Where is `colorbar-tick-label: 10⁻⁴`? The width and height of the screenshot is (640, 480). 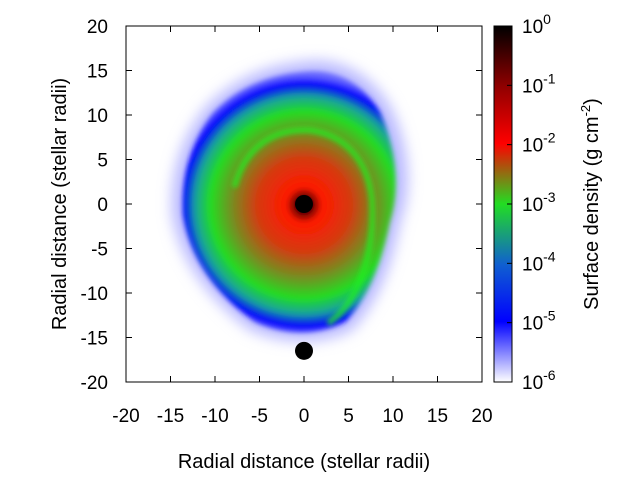
colorbar-tick-label: 10⁻⁴ is located at coordinates (539, 261).